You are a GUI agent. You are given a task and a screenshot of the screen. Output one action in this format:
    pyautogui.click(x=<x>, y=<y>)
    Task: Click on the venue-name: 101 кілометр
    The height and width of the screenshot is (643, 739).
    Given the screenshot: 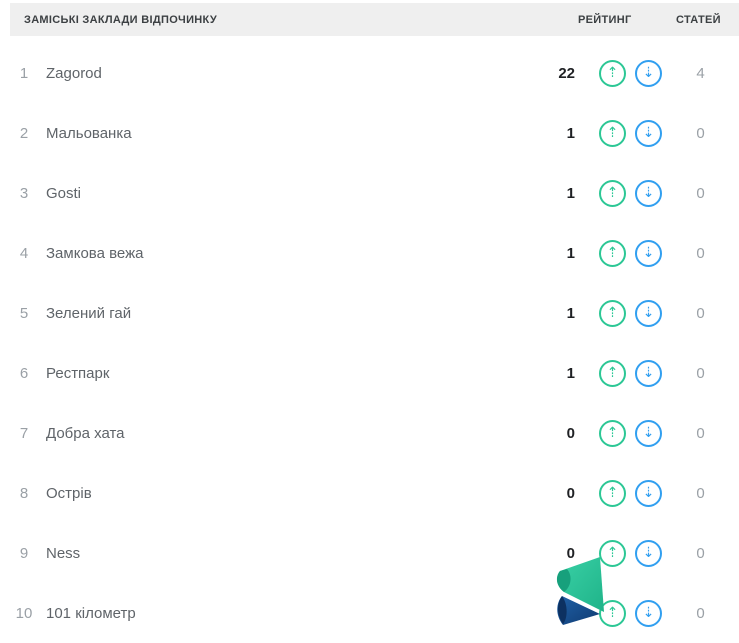 What is the action you would take?
    pyautogui.click(x=91, y=613)
    